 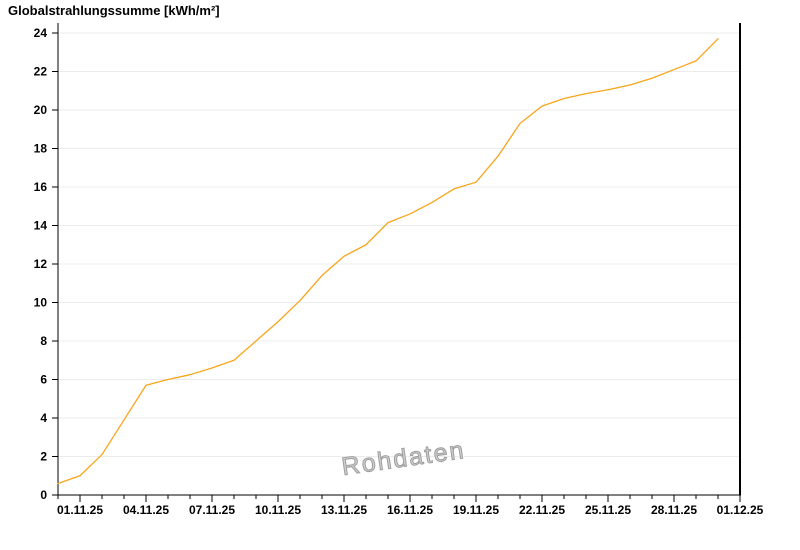 What do you see at coordinates (41, 110) in the screenshot?
I see `y-tick-label: 20` at bounding box center [41, 110].